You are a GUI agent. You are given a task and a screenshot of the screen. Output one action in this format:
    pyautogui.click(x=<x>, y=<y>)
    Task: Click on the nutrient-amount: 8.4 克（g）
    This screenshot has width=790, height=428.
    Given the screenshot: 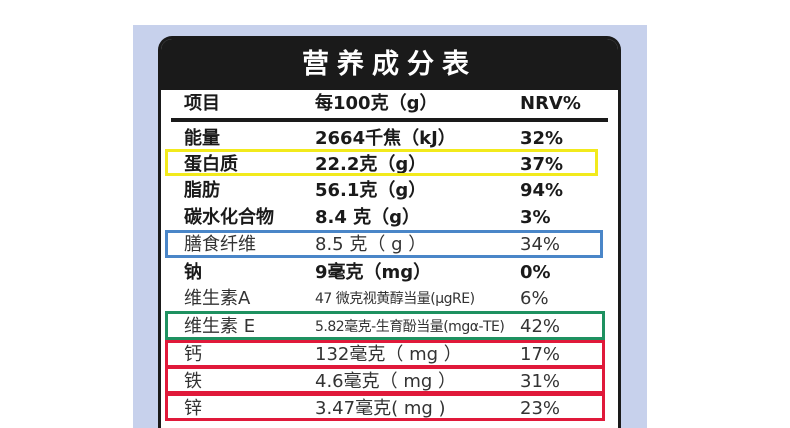 What is the action you would take?
    pyautogui.click(x=368, y=217)
    